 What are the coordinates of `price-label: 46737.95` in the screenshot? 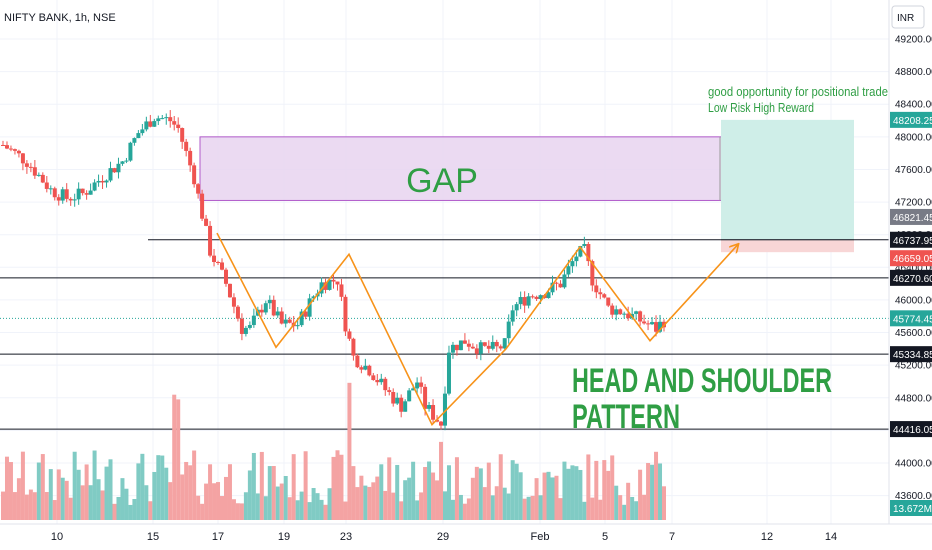 It's located at (911, 239).